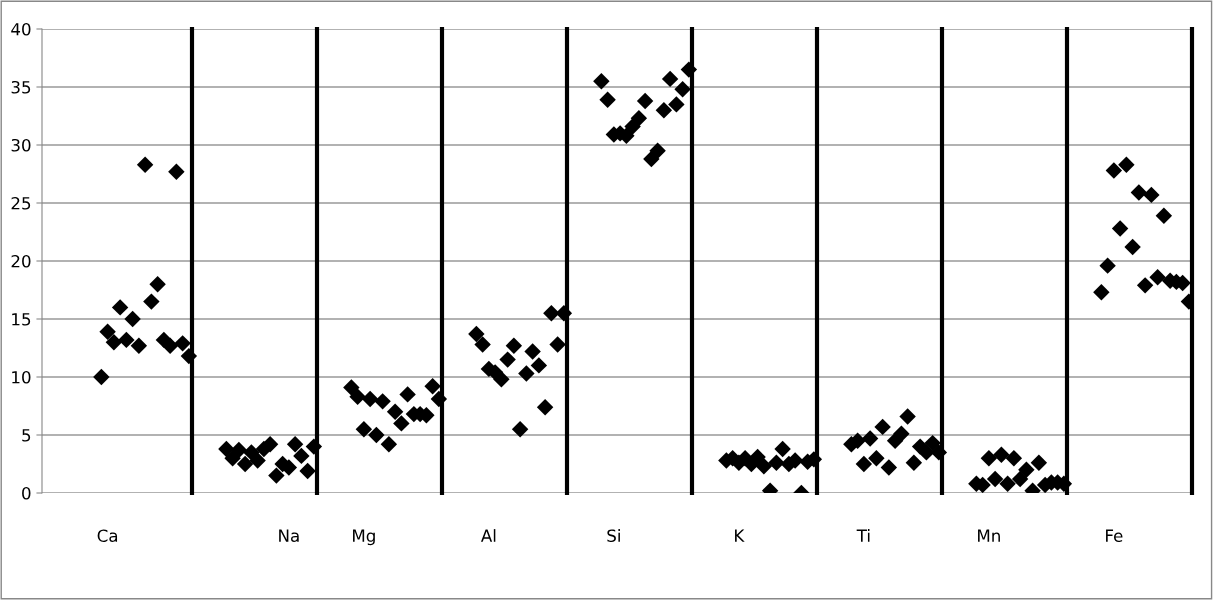 The image size is (1214, 600). Describe the element at coordinates (21, 377) in the screenshot. I see `y-tick-label: 10` at that location.